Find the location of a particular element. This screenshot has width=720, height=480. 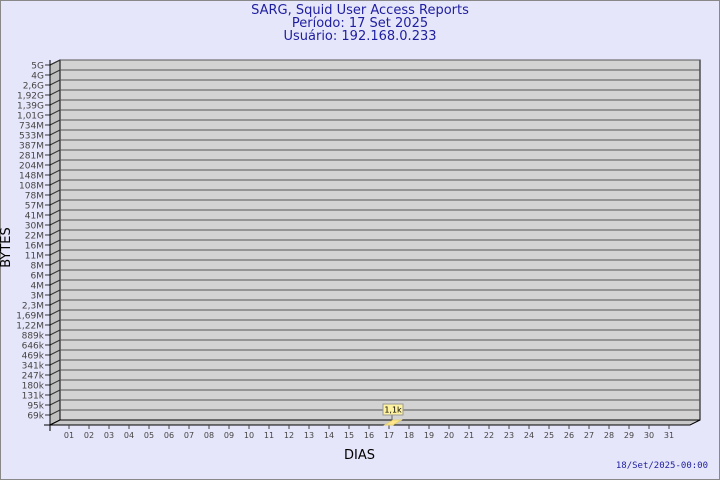

y-tick-label: 204M is located at coordinates (31, 167).